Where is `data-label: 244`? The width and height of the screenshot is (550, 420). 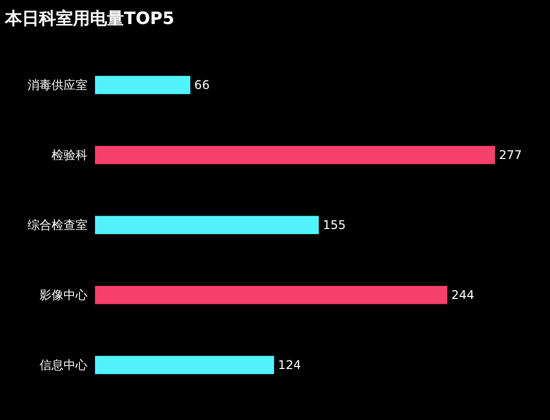 data-label: 244 is located at coordinates (462, 295).